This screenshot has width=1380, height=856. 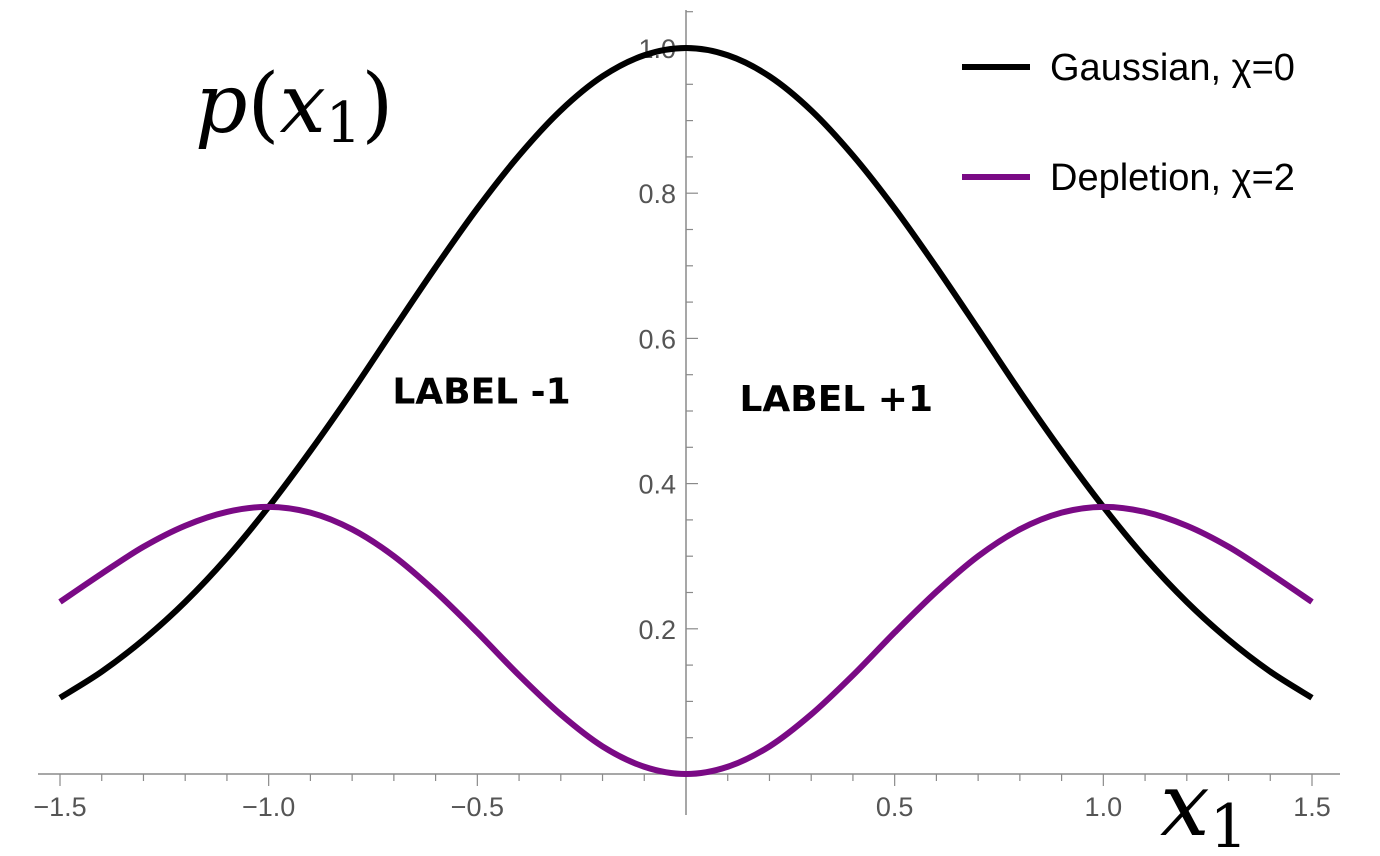 What do you see at coordinates (1104, 807) in the screenshot?
I see `x-tick-label: 1.0` at bounding box center [1104, 807].